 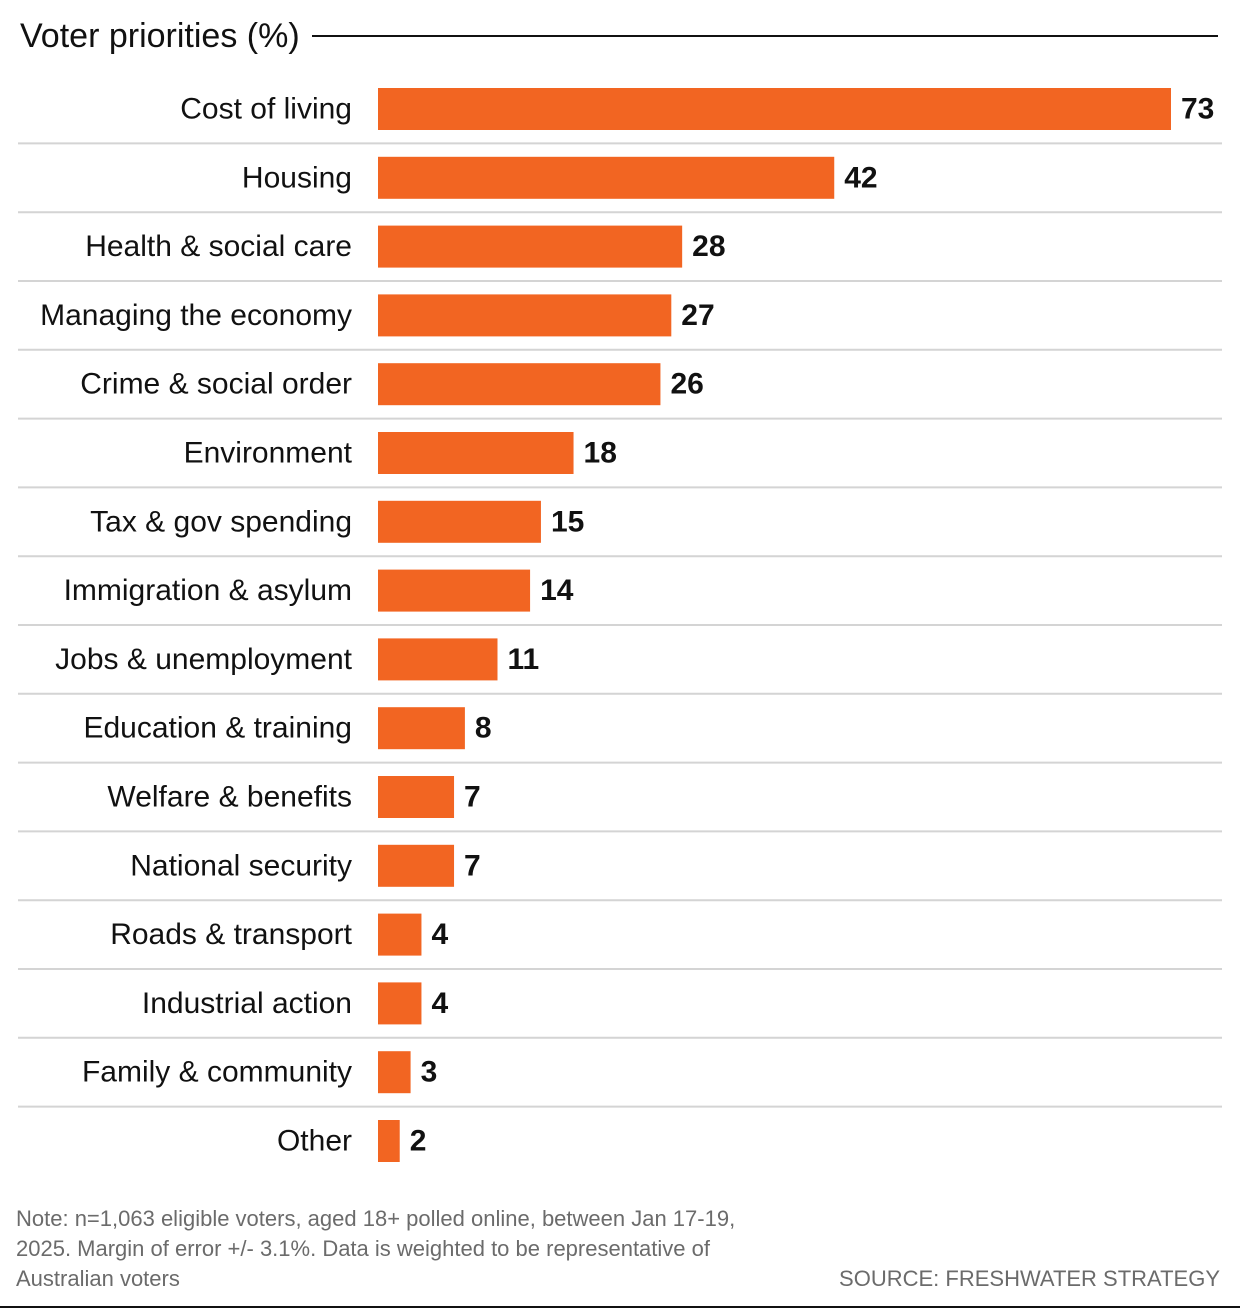 What do you see at coordinates (218, 246) in the screenshot?
I see `category-label-health-and-social-care: Health & social care` at bounding box center [218, 246].